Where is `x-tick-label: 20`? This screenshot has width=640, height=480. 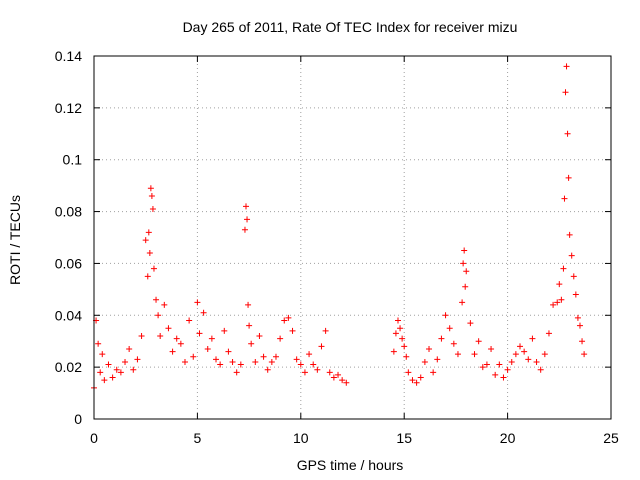 x-tick-label: 20 is located at coordinates (508, 438).